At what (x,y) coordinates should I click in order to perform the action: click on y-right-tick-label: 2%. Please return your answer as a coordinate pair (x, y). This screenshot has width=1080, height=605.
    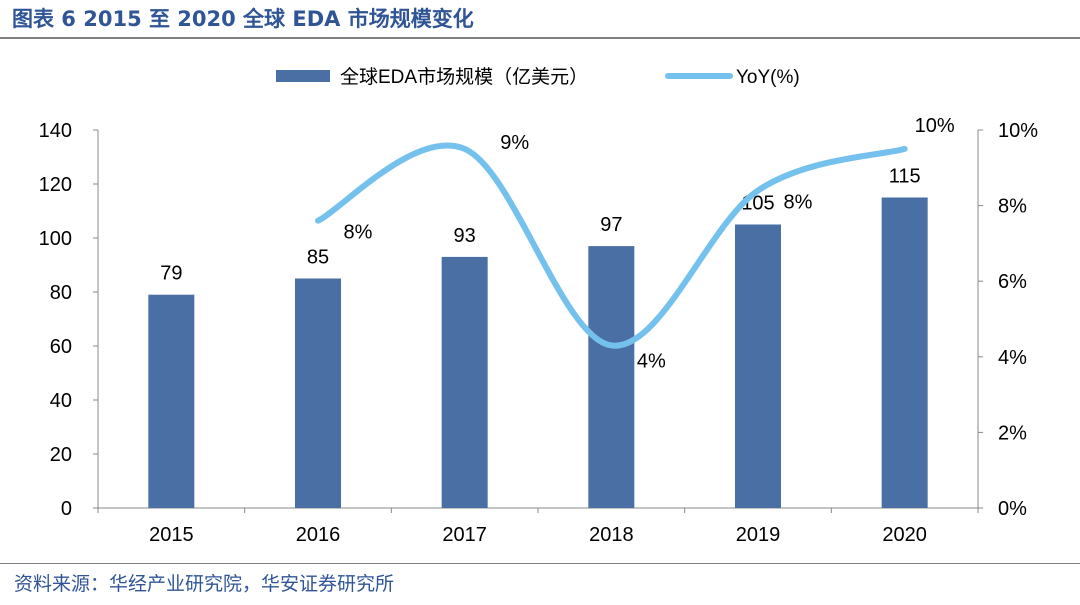
    Looking at the image, I should click on (1012, 433).